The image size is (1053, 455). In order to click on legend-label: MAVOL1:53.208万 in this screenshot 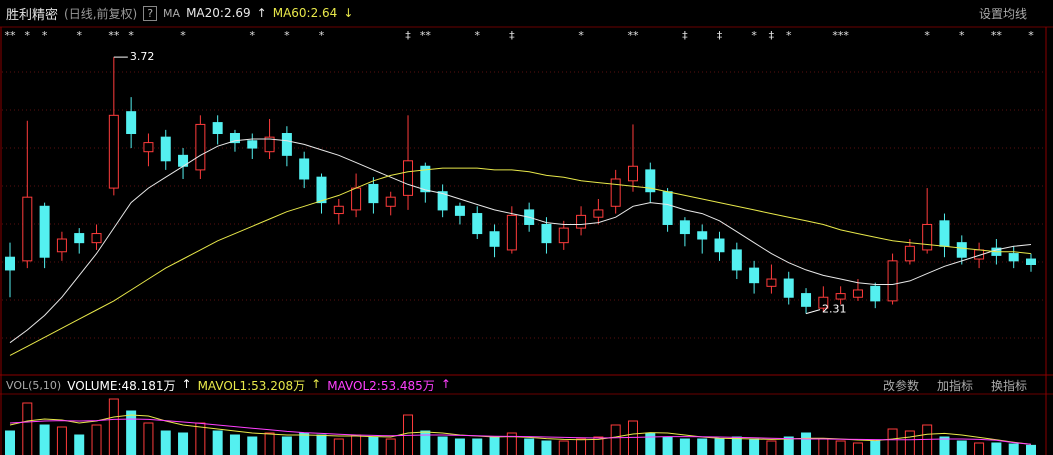, I will do `click(251, 385)`.